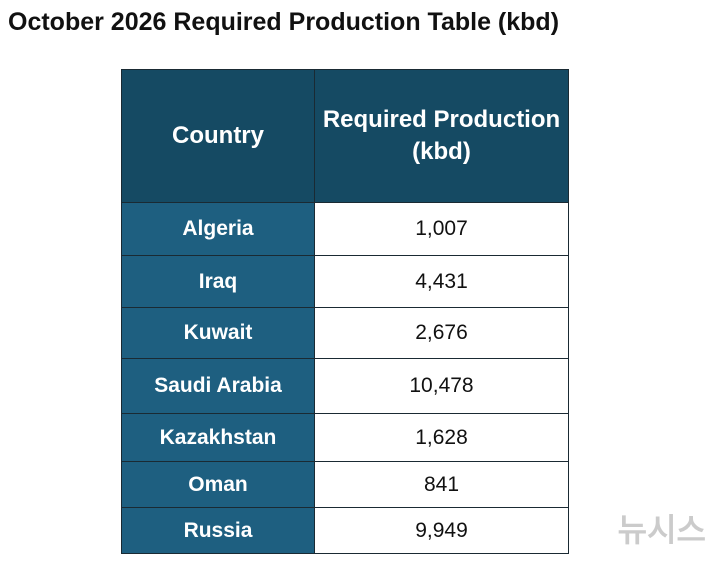 This screenshot has width=720, height=575. I want to click on column-header: Required Production (kbd), so click(441, 136).